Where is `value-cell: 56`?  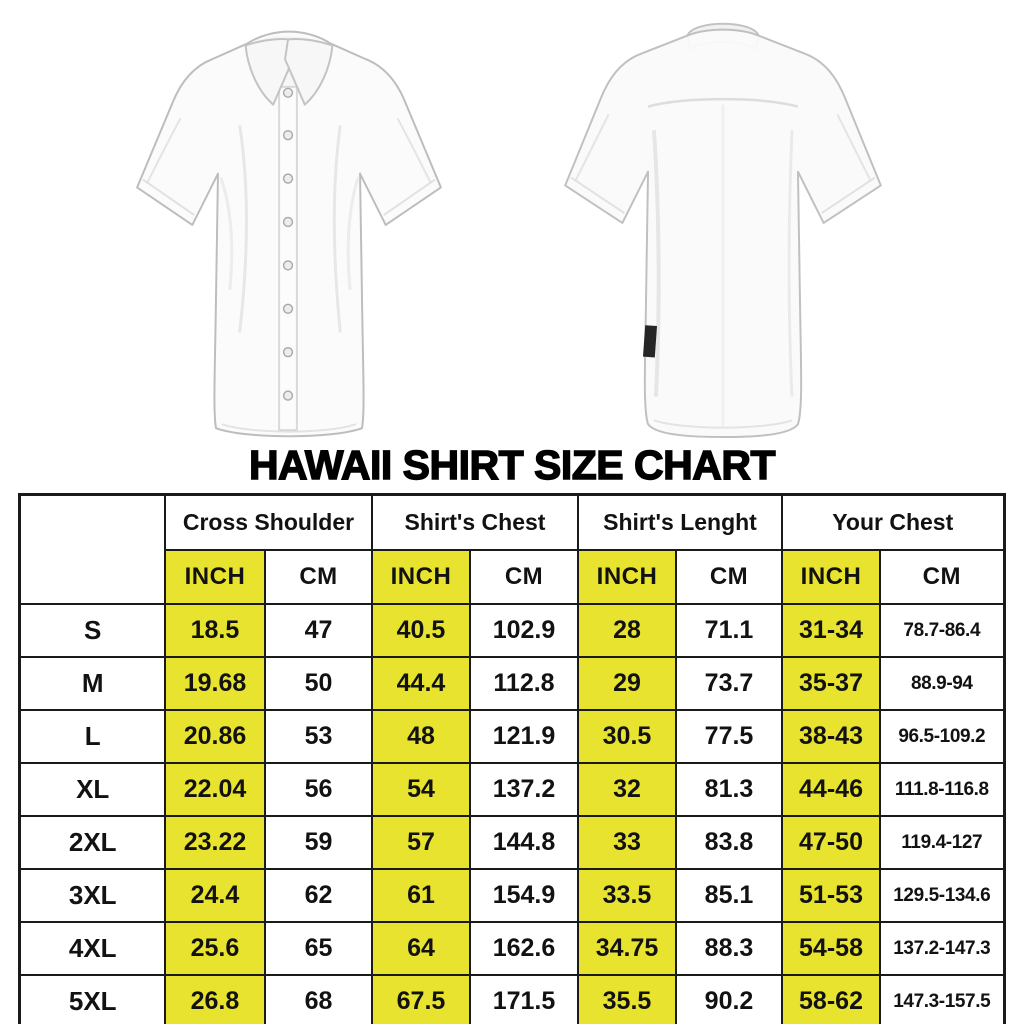 value-cell: 56 is located at coordinates (318, 789).